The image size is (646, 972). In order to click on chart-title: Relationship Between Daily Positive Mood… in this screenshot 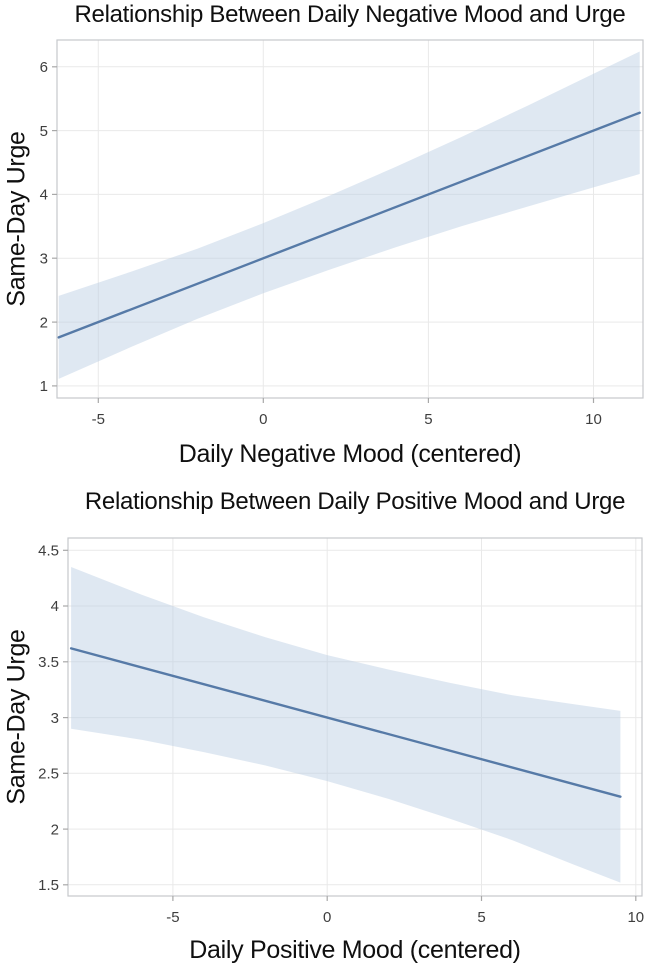, I will do `click(355, 501)`.